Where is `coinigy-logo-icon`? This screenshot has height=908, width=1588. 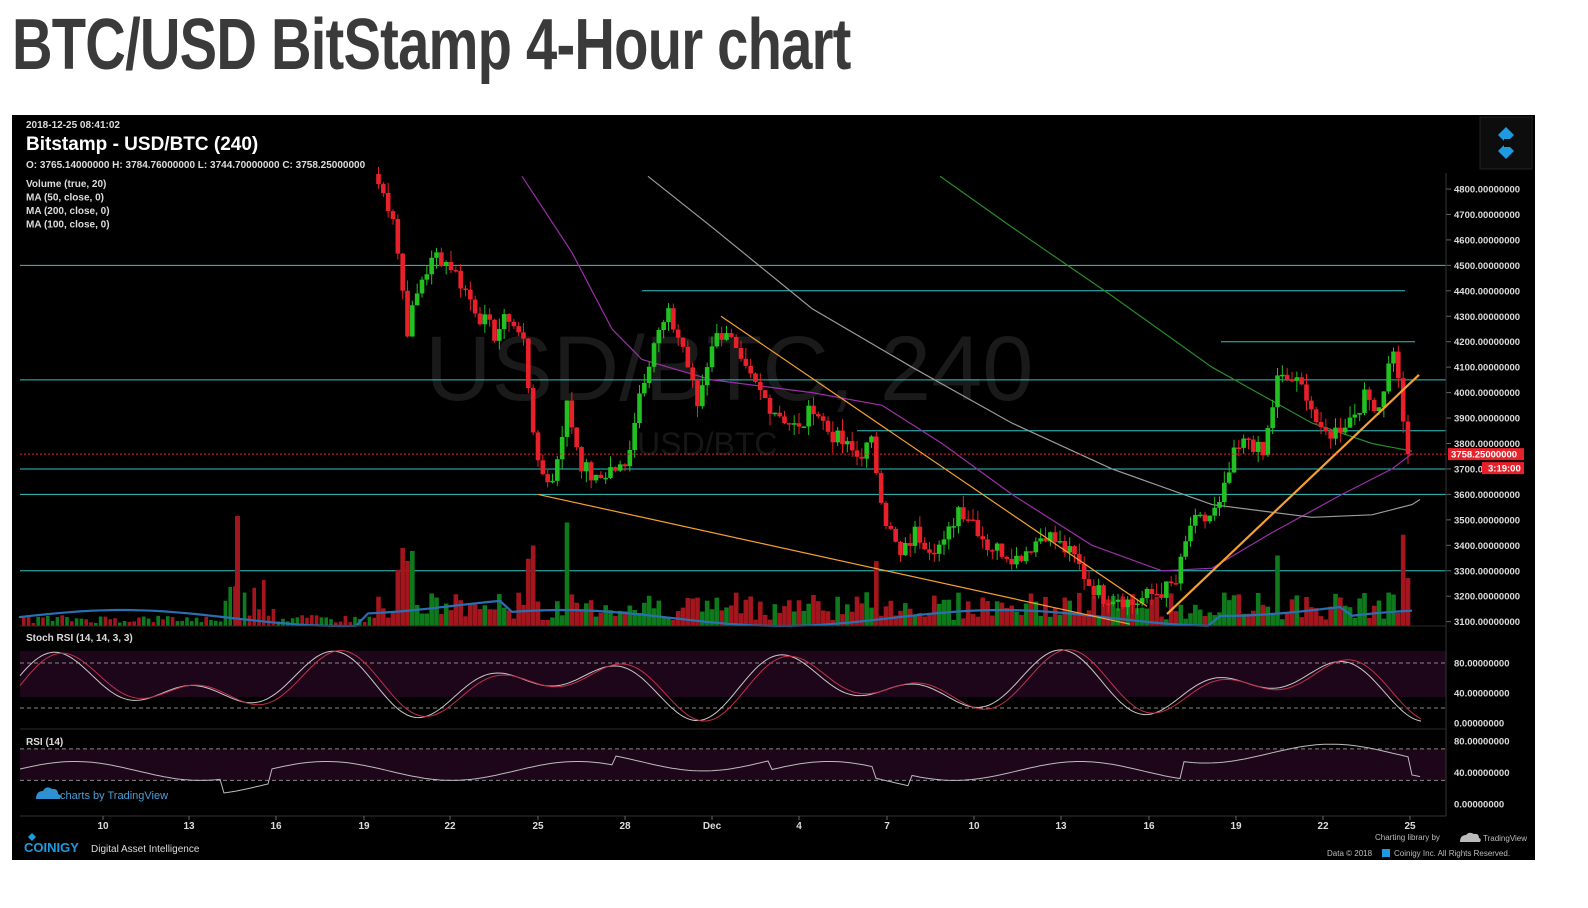 coinigy-logo-icon is located at coordinates (1506, 143).